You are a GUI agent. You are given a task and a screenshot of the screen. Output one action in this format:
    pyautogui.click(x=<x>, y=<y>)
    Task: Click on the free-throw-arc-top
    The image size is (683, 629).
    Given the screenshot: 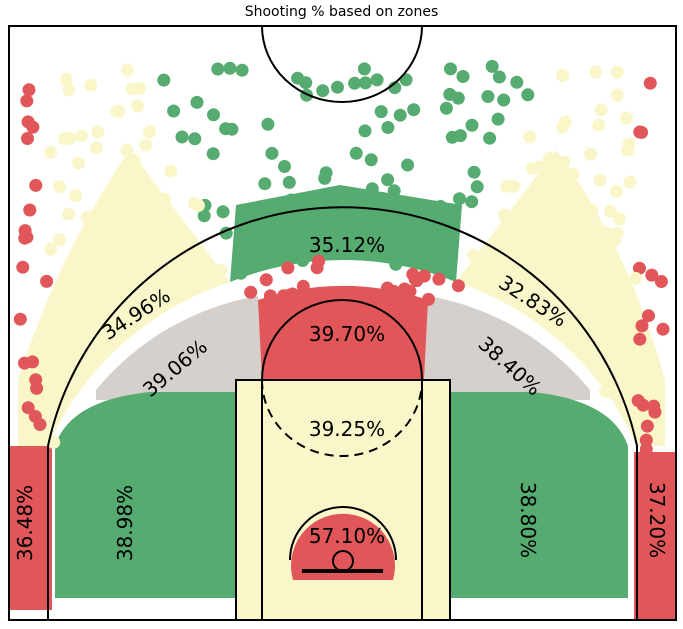 What is the action you would take?
    pyautogui.click(x=342, y=340)
    